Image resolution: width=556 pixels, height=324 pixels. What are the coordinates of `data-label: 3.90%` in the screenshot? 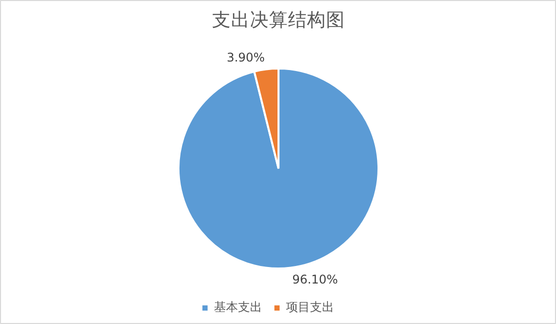 It's located at (245, 57).